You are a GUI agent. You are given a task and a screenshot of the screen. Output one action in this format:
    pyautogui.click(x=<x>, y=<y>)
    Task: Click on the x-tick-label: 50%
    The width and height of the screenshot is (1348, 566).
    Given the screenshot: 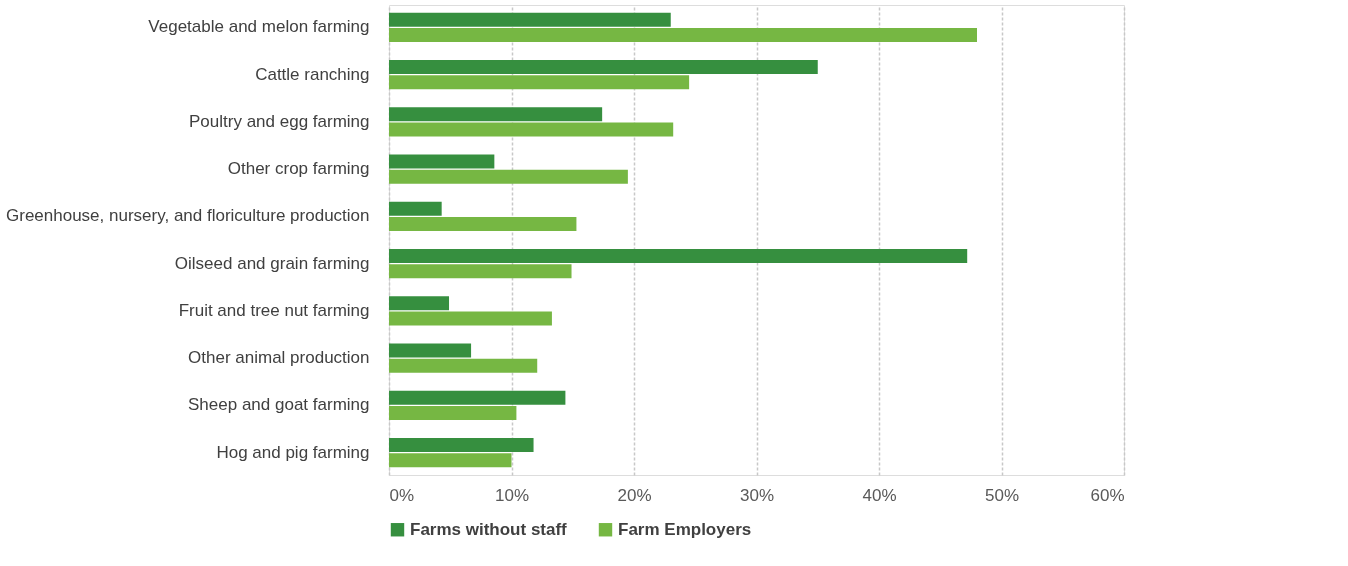 What is the action you would take?
    pyautogui.click(x=1002, y=495)
    